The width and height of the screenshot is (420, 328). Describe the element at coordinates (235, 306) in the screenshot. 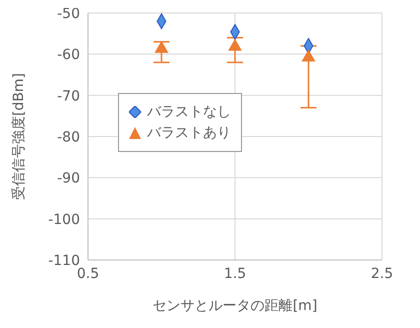

I see `x-axis-title: センサとルータの距離[m]` at that location.